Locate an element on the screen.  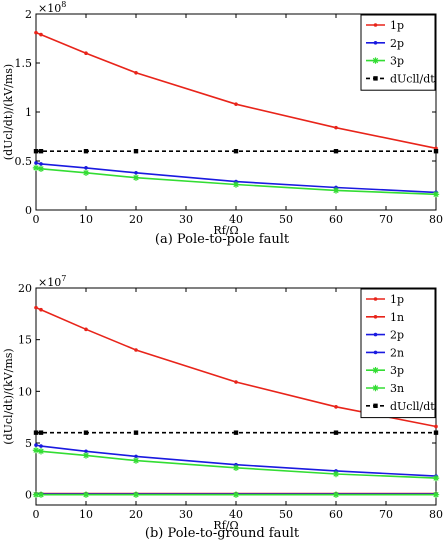
y-tick-label: 1.5 is located at coordinates (24, 63).